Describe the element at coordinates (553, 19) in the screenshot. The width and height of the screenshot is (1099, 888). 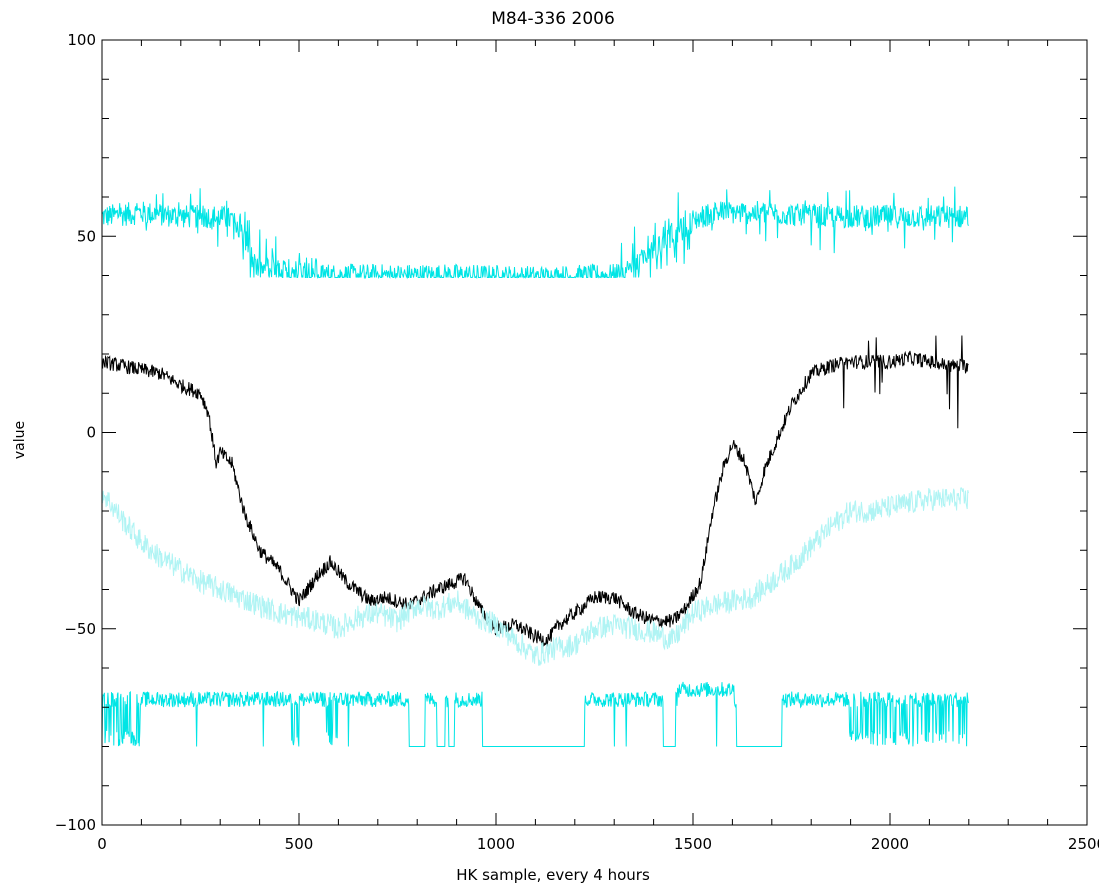
I see `chart-title: M84-336 2006` at that location.